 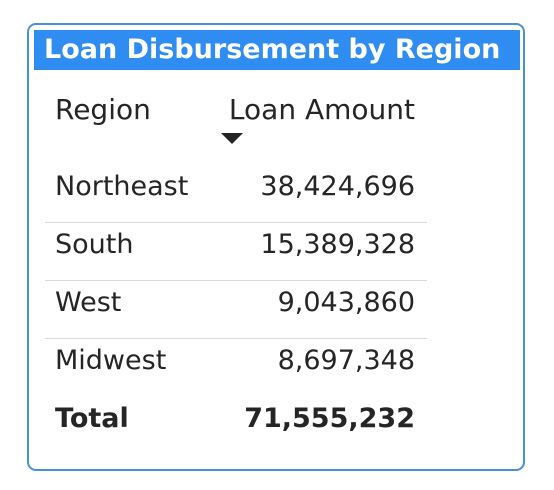 What do you see at coordinates (111, 360) in the screenshot?
I see `region-cell: Midwest` at bounding box center [111, 360].